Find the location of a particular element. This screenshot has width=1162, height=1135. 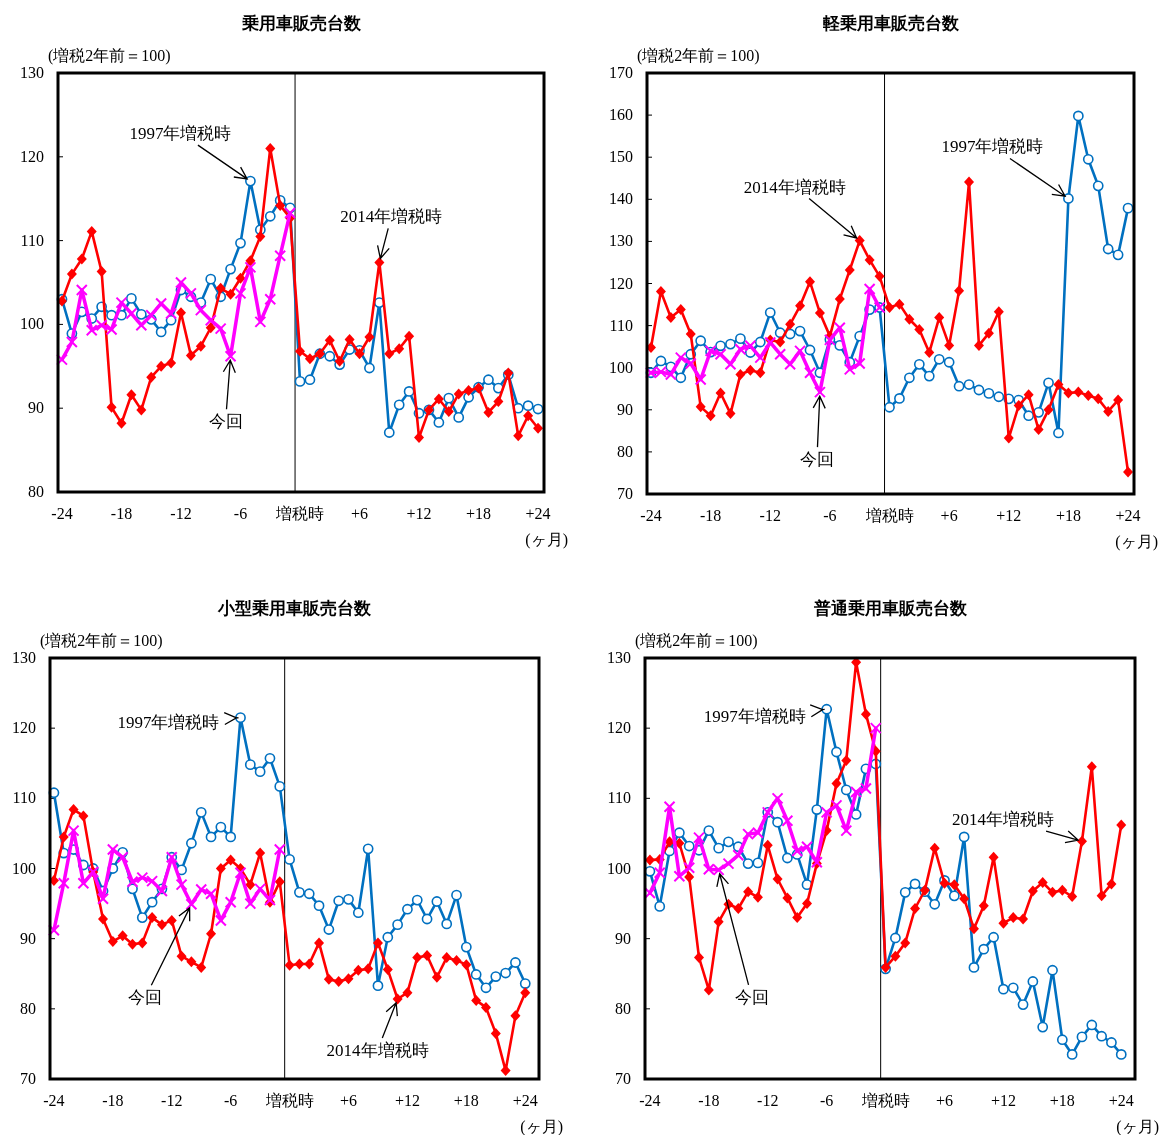

chart-title: 小型乗用車販売台数 is located at coordinates (294, 608).